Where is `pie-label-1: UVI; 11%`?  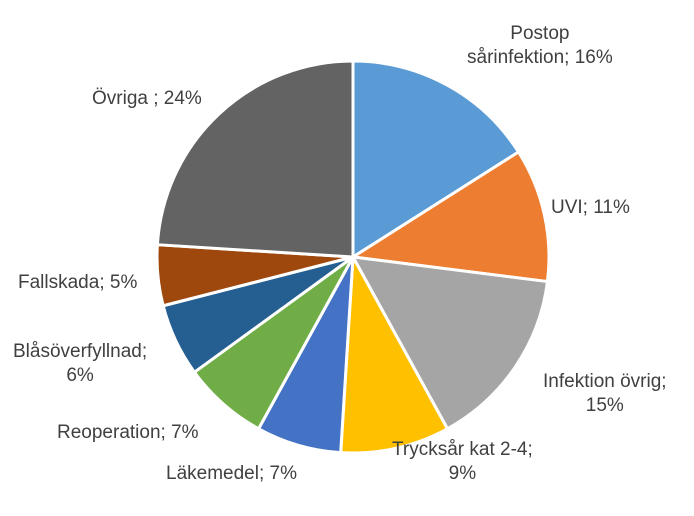
pie-label-1: UVI; 11% is located at coordinates (590, 208).